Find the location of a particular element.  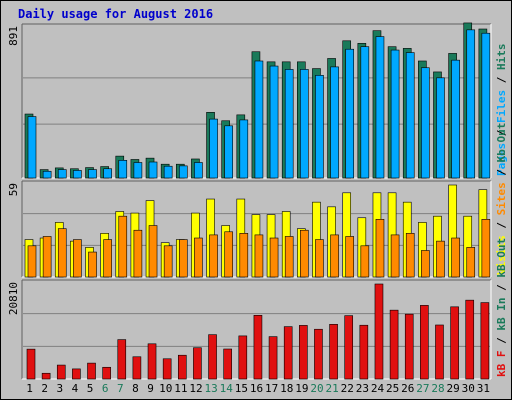

legend-entry: kB Out is located at coordinates (501, 258).